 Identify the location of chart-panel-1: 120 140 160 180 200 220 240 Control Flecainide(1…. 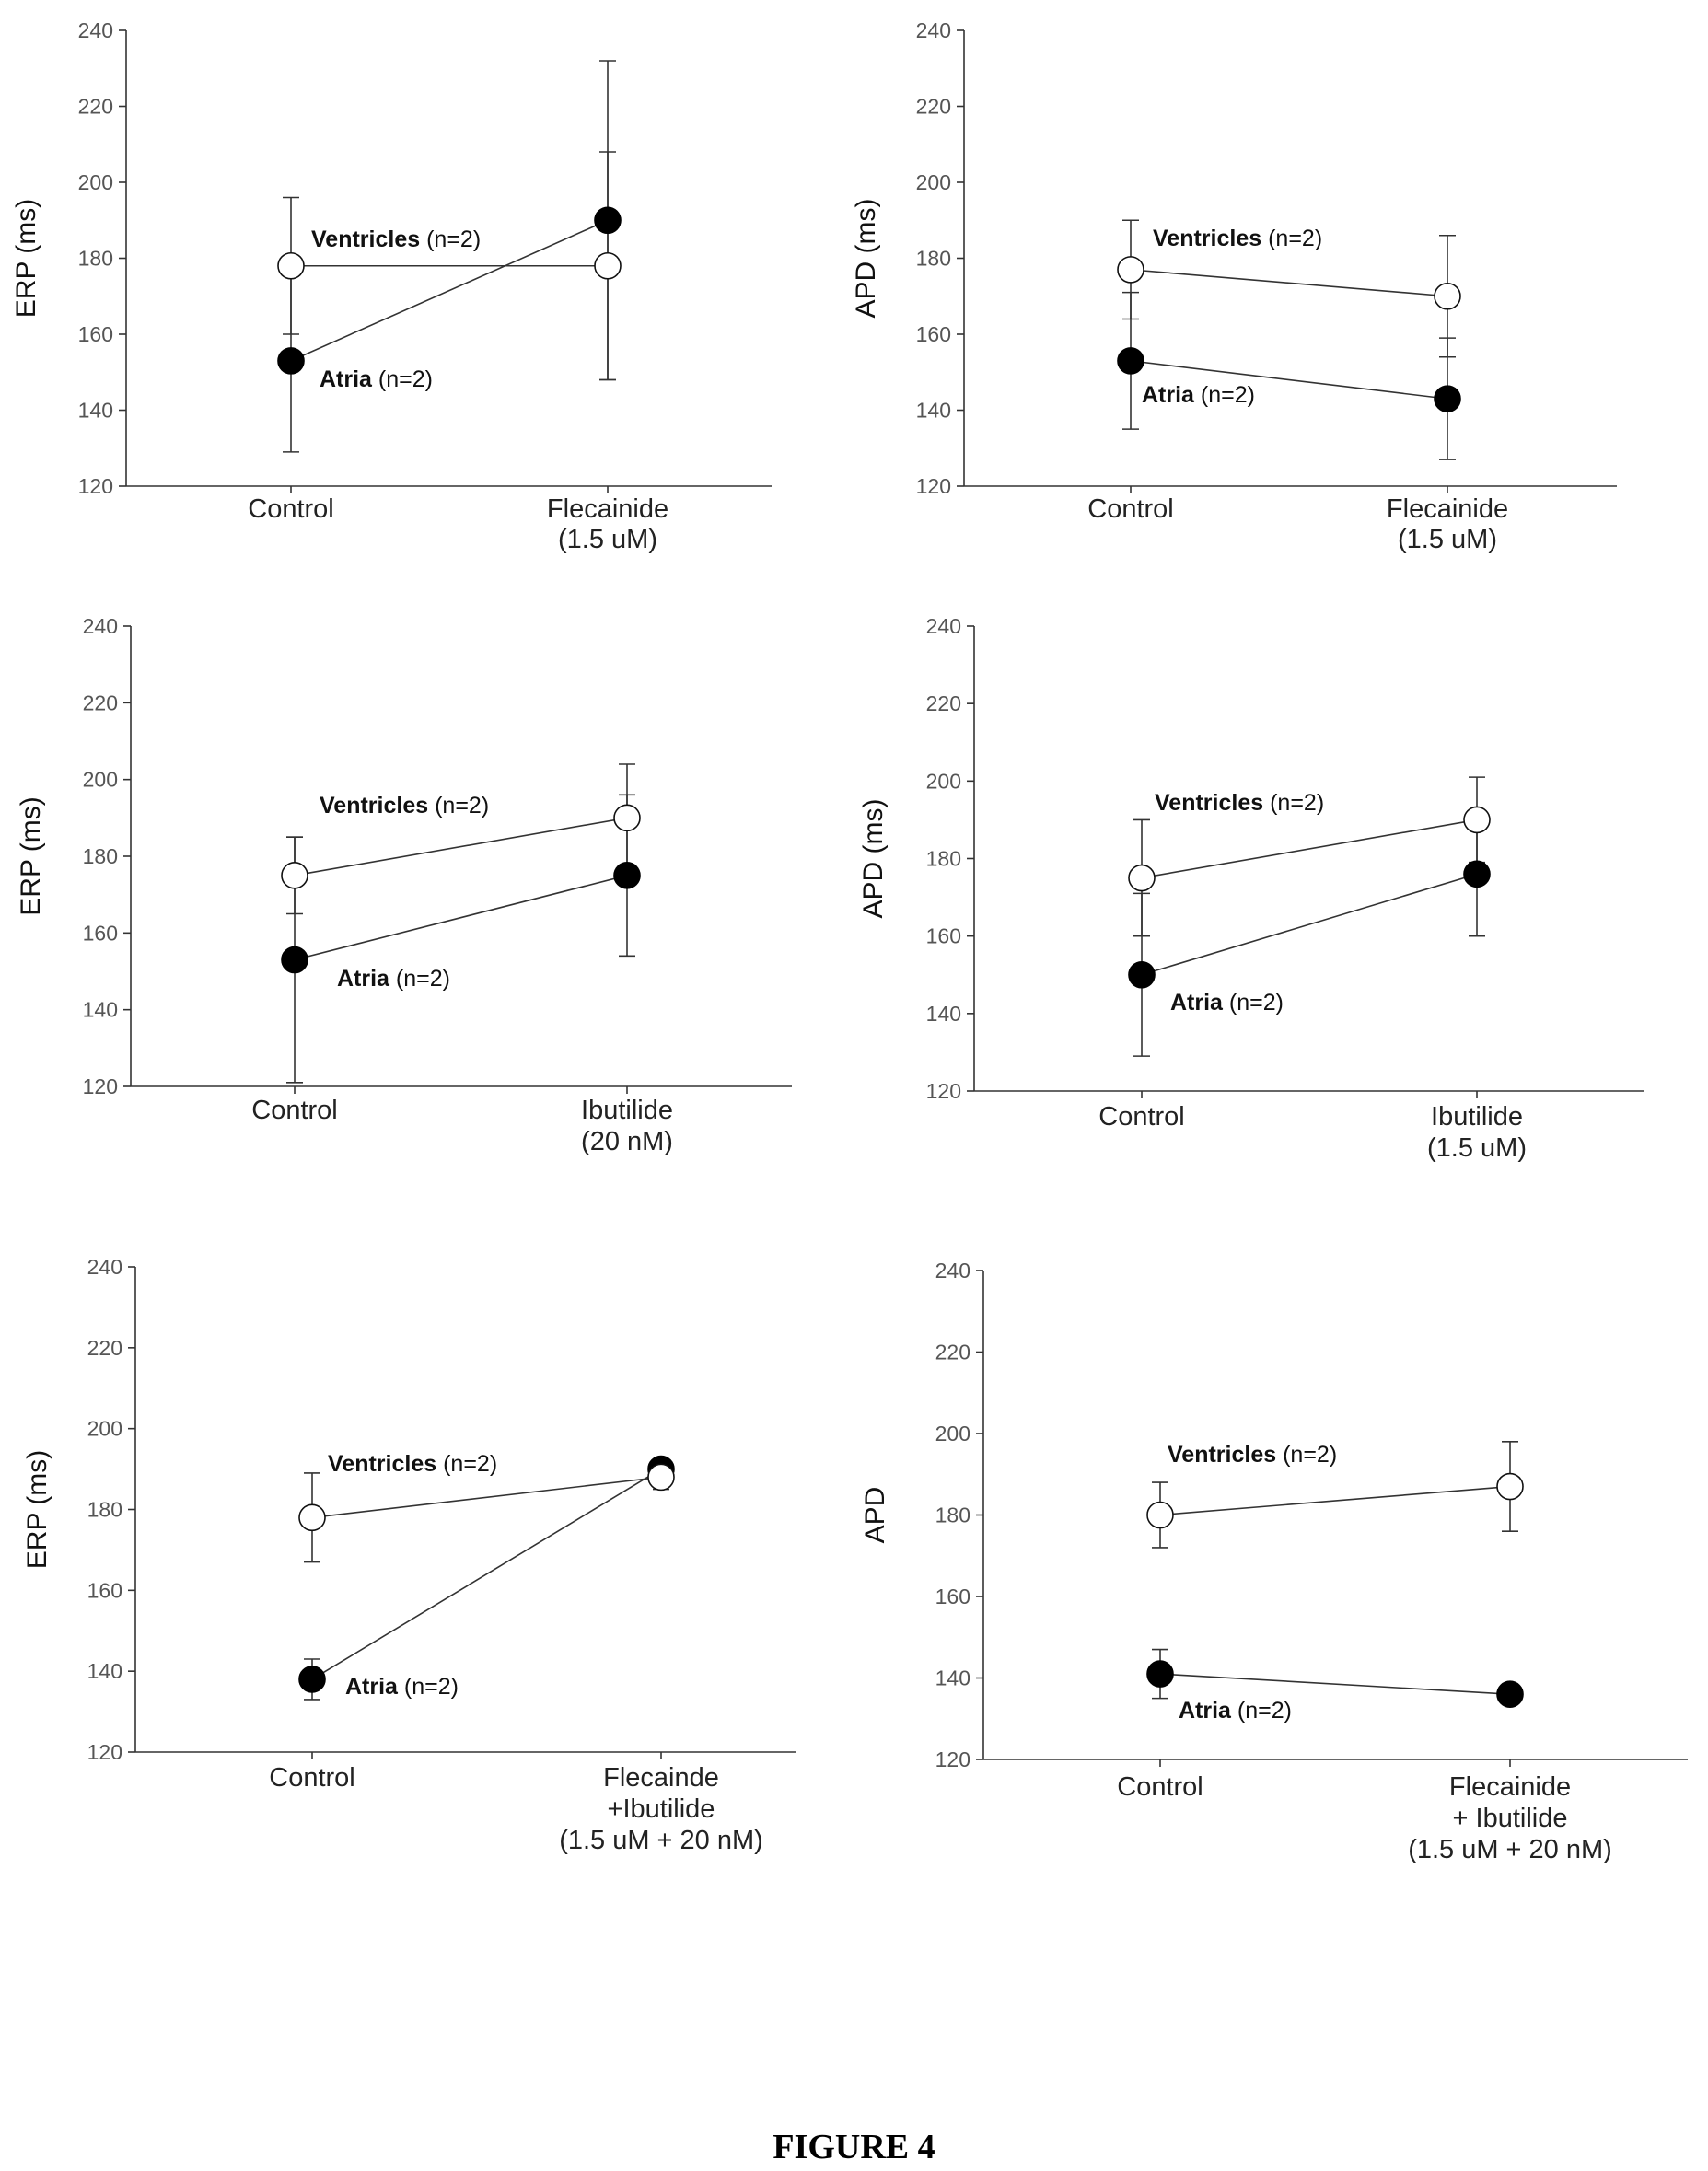
(392, 286).